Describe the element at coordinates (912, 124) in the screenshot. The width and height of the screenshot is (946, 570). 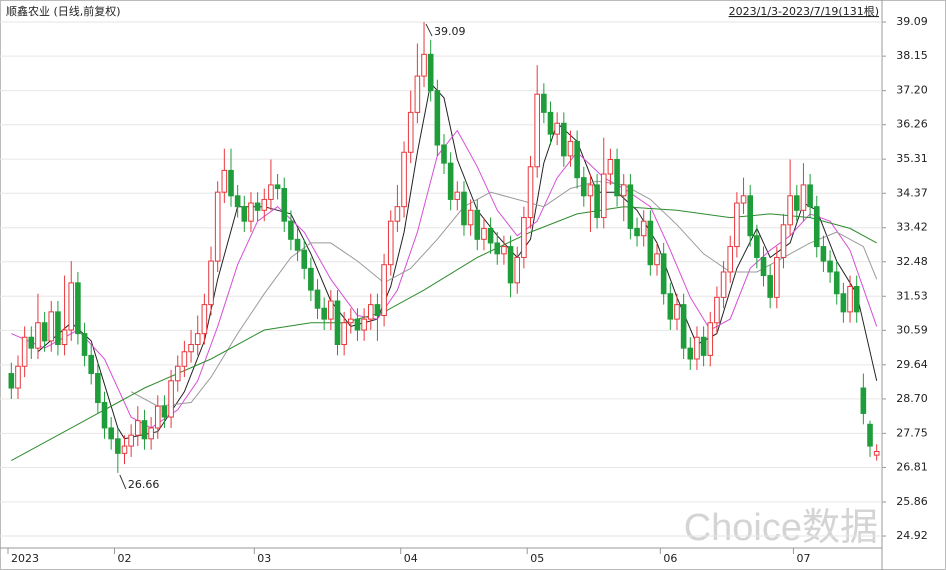
I see `y-tick-label: 36.26` at that location.